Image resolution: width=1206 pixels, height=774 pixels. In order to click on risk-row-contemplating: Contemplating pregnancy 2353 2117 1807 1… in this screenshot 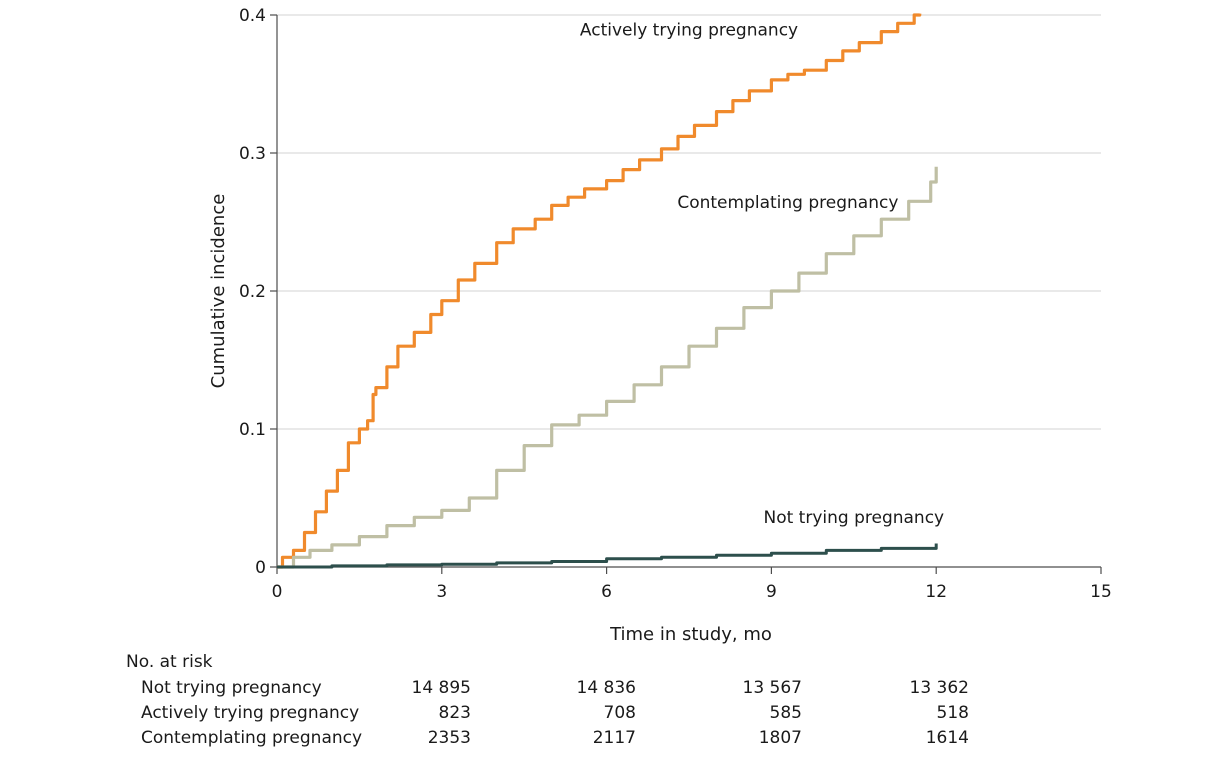, I will do `click(603, 740)`.